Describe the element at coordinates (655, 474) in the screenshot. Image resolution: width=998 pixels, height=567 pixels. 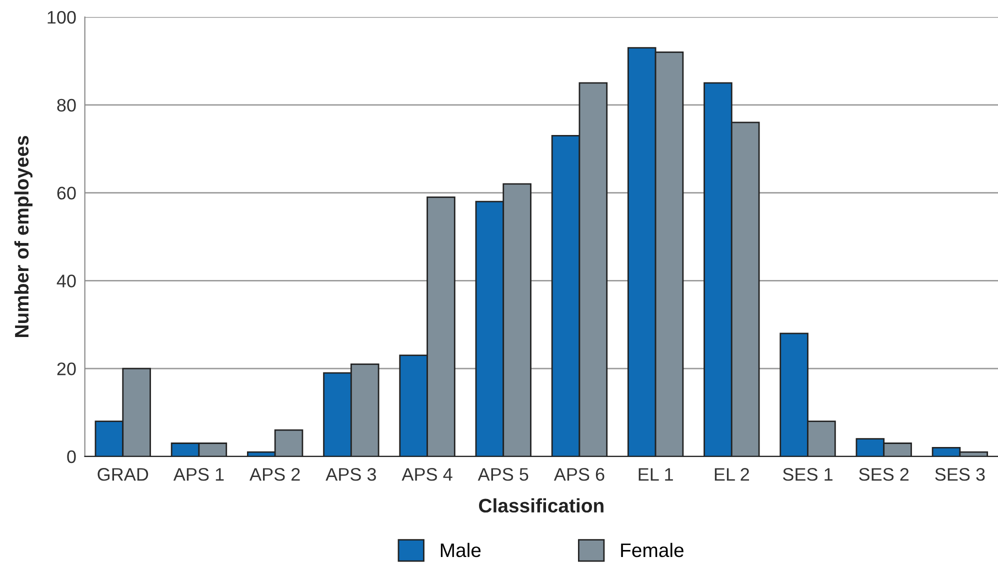
I see `x-tick-label: EL 1` at that location.